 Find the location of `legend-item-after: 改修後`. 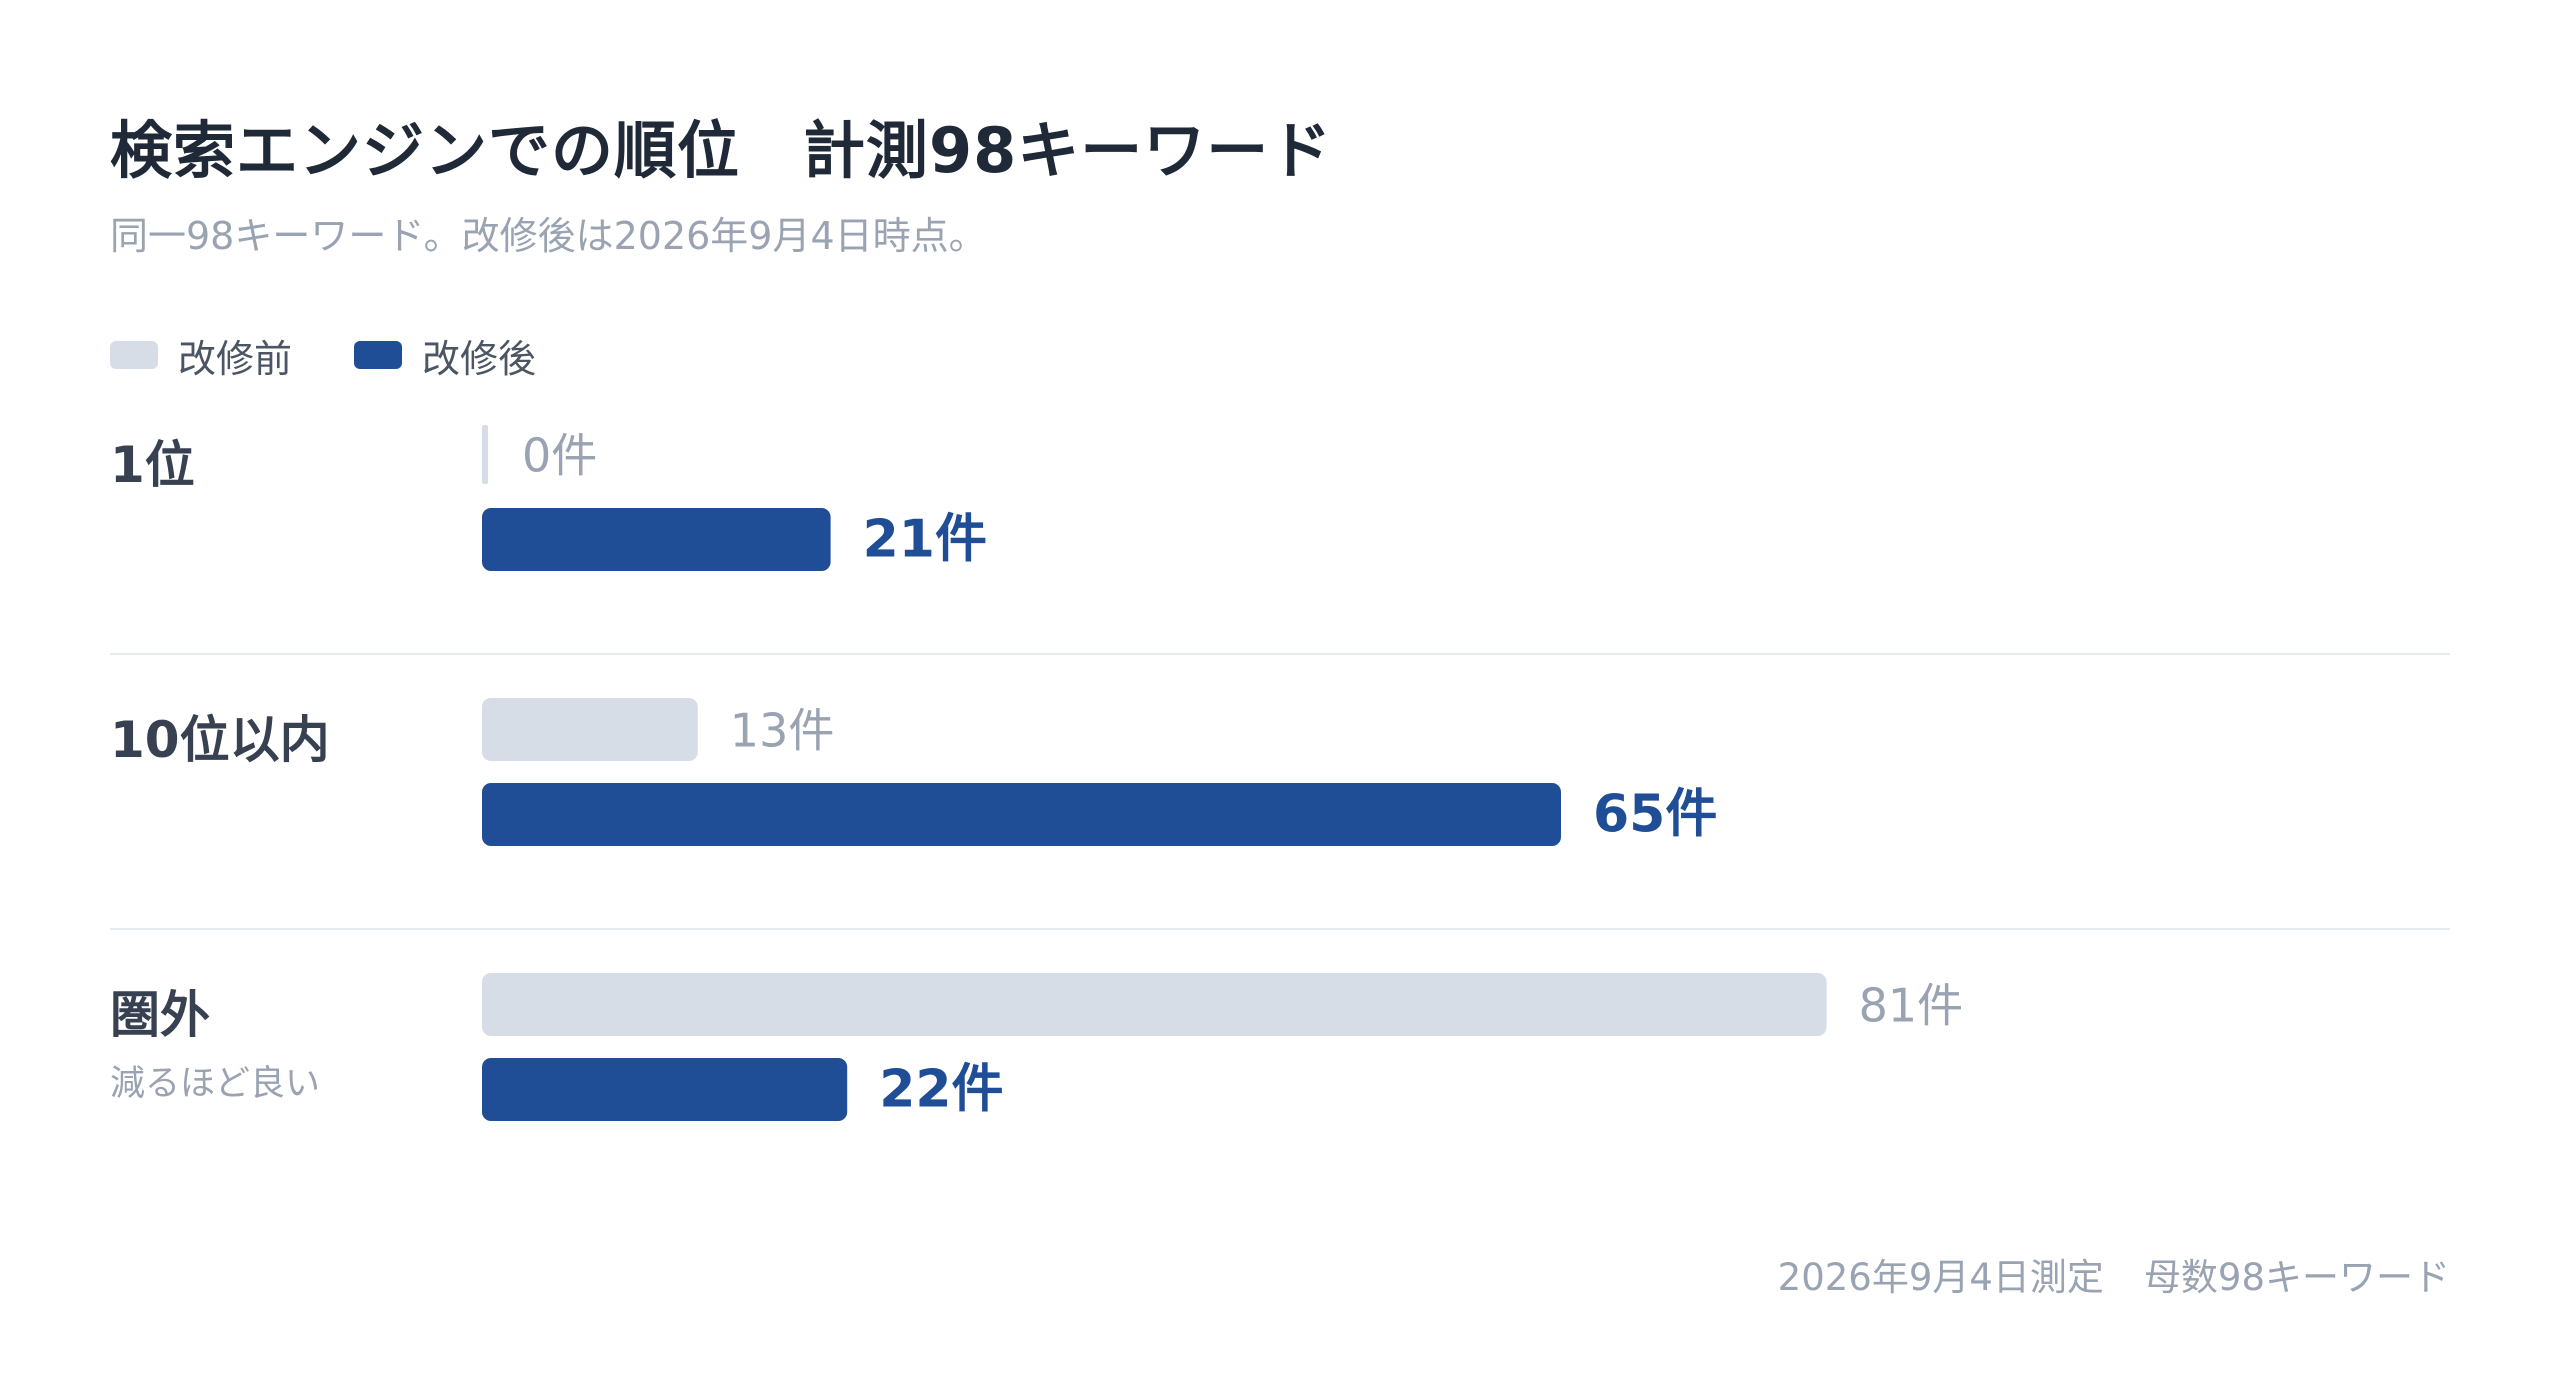

legend-item-after: 改修後 is located at coordinates (445, 355).